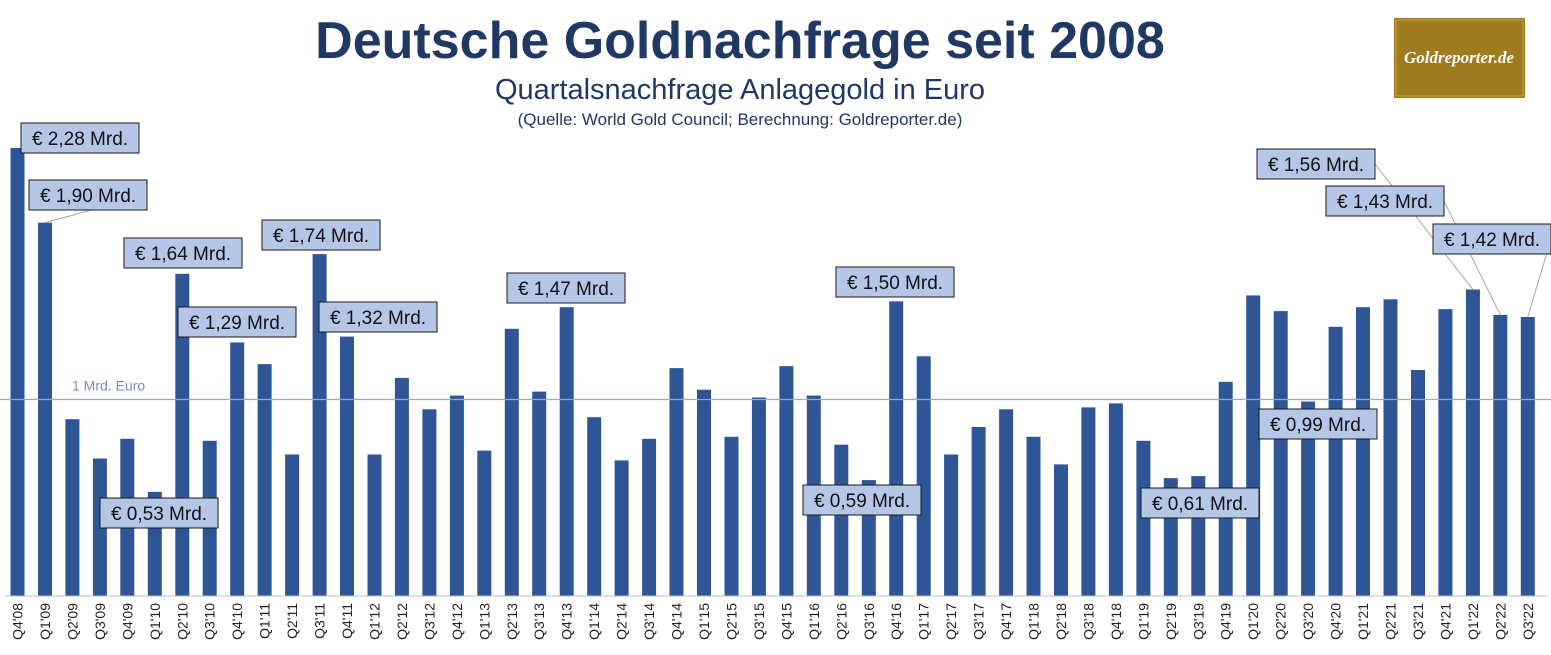 This screenshot has width=1551, height=655. Describe the element at coordinates (456, 495) in the screenshot. I see `bar-Q4'12` at that location.